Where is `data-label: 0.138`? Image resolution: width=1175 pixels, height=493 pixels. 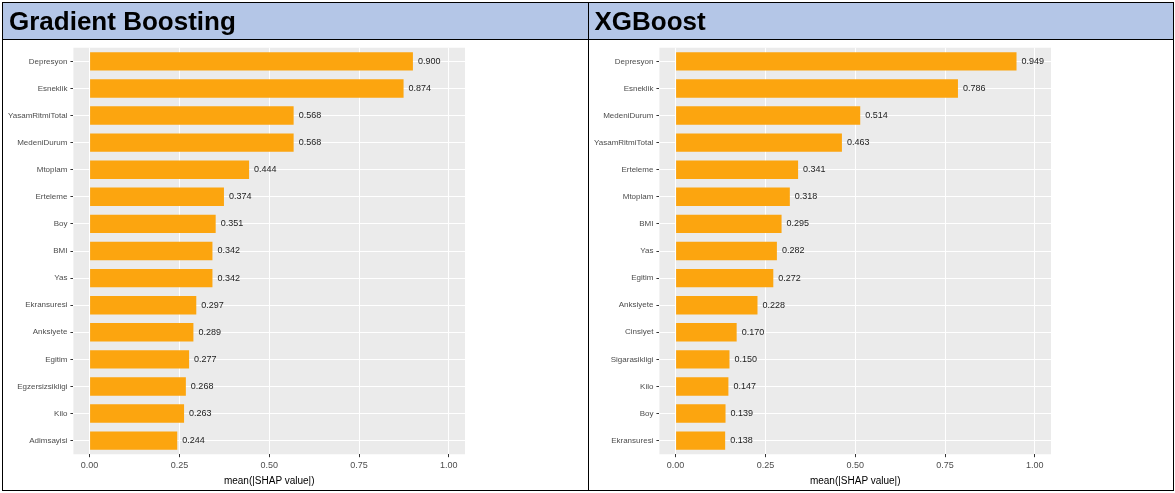 data-label: 0.138 is located at coordinates (741, 440).